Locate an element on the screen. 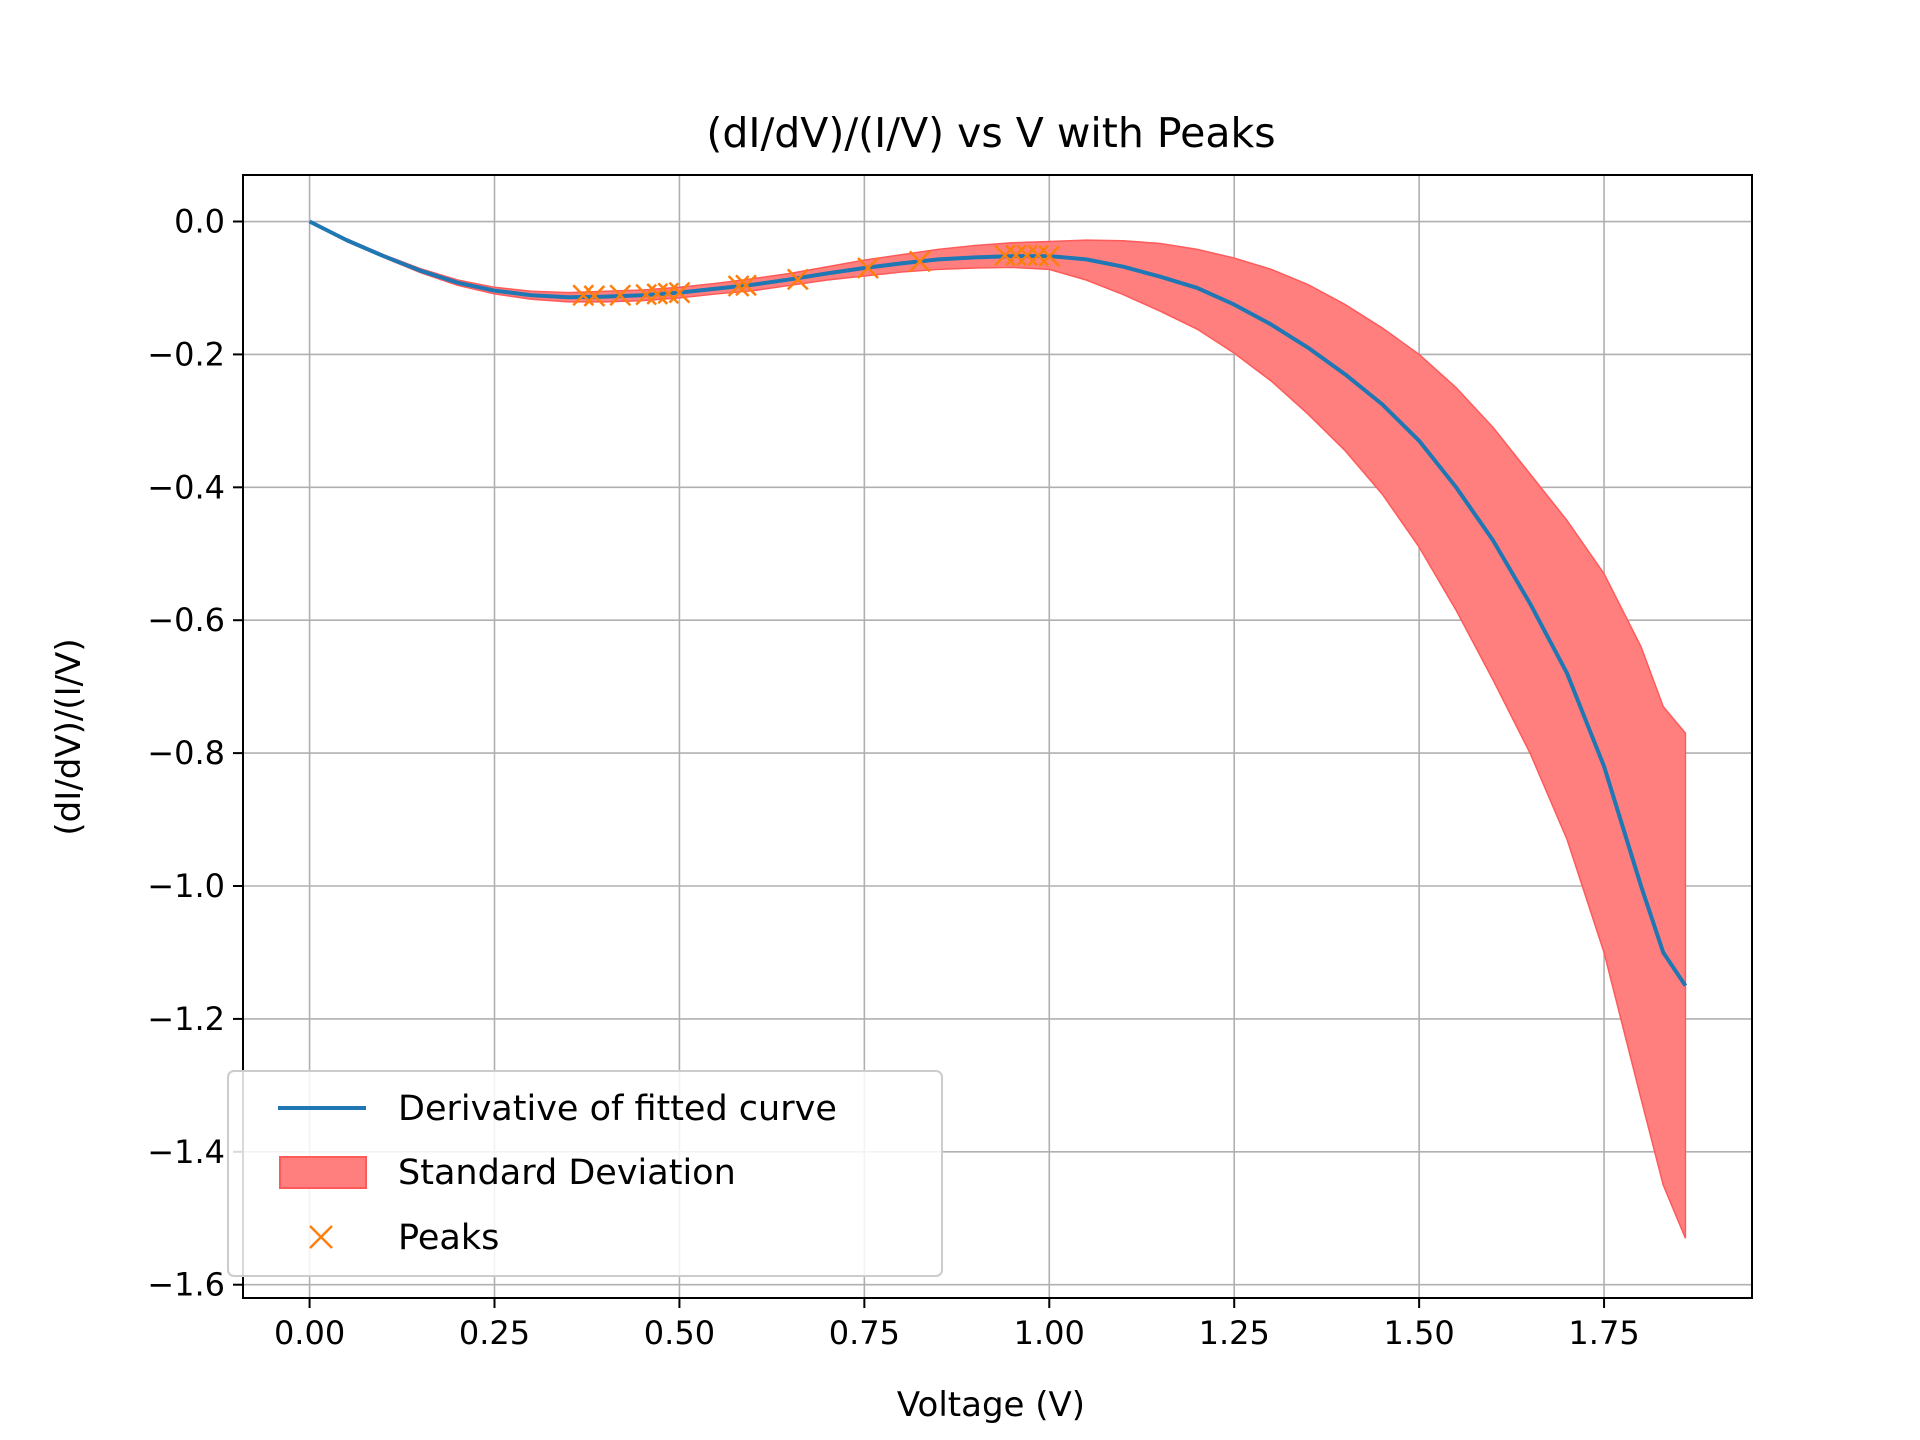 This screenshot has height=1440, width=1920. y-tick-label: −0.2 is located at coordinates (186, 354).